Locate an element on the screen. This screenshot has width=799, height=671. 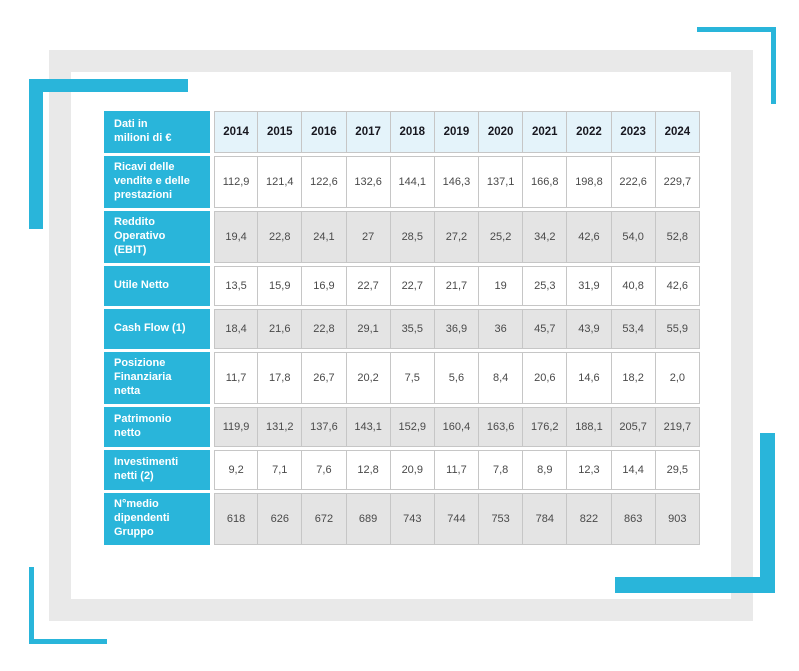
data-cell: 176,2 is located at coordinates (545, 426).